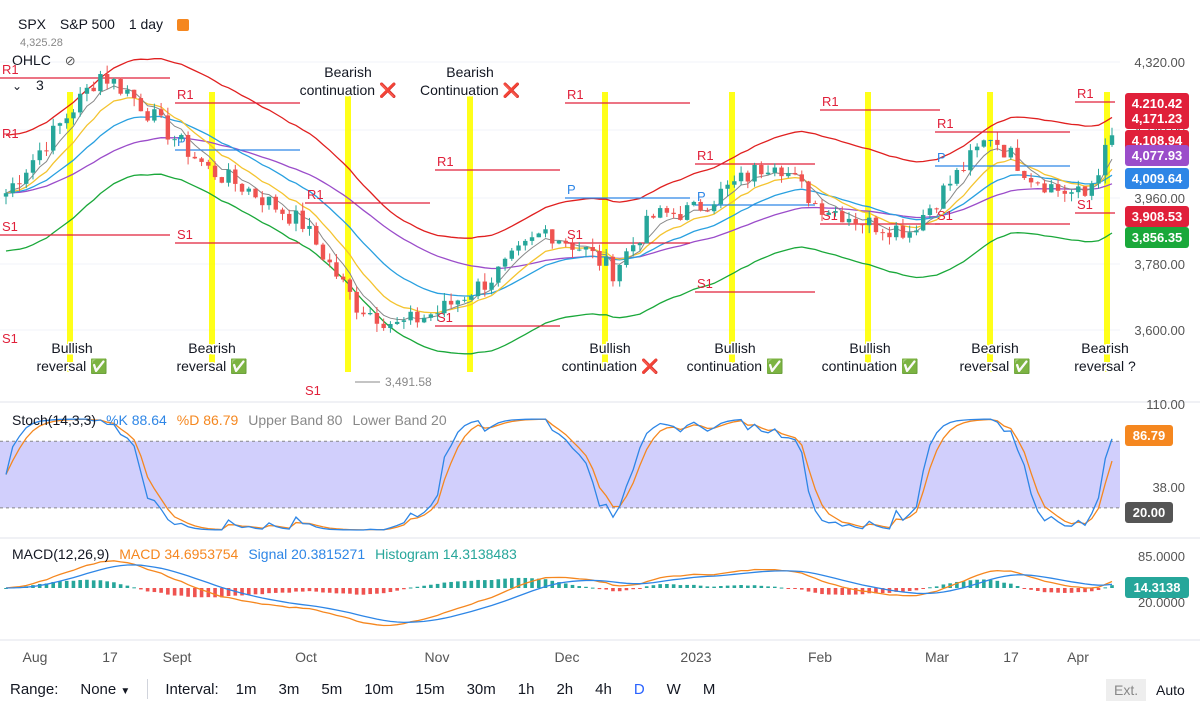  What do you see at coordinates (17, 86) in the screenshot?
I see `chevron-down-icon: ⌄` at bounding box center [17, 86].